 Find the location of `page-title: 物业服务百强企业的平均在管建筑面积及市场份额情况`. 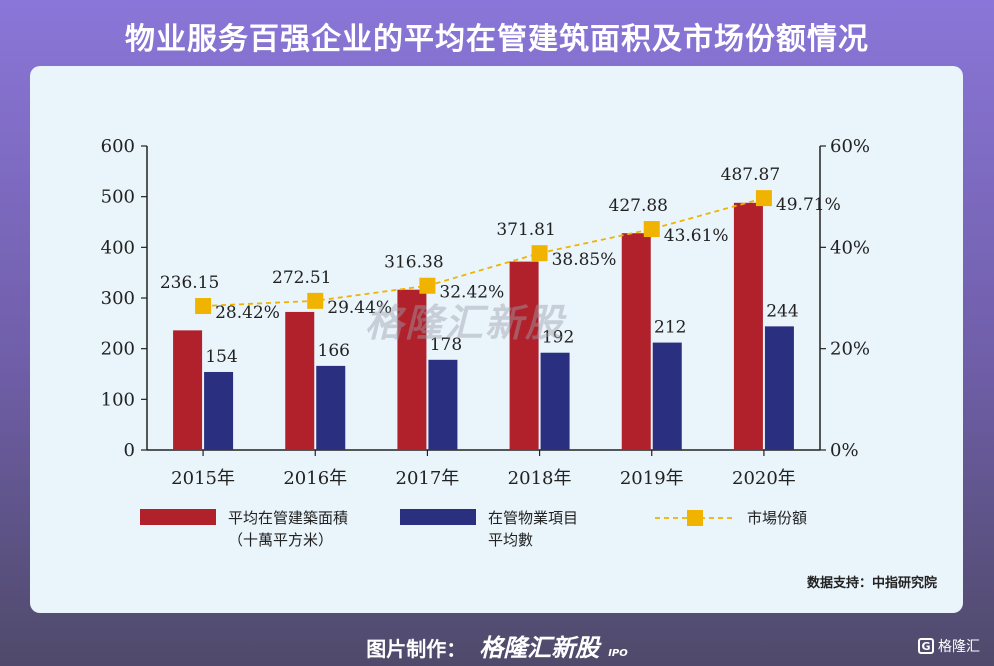

page-title: 物业服务百强企业的平均在管建筑面积及市场份额情况 is located at coordinates (497, 39).